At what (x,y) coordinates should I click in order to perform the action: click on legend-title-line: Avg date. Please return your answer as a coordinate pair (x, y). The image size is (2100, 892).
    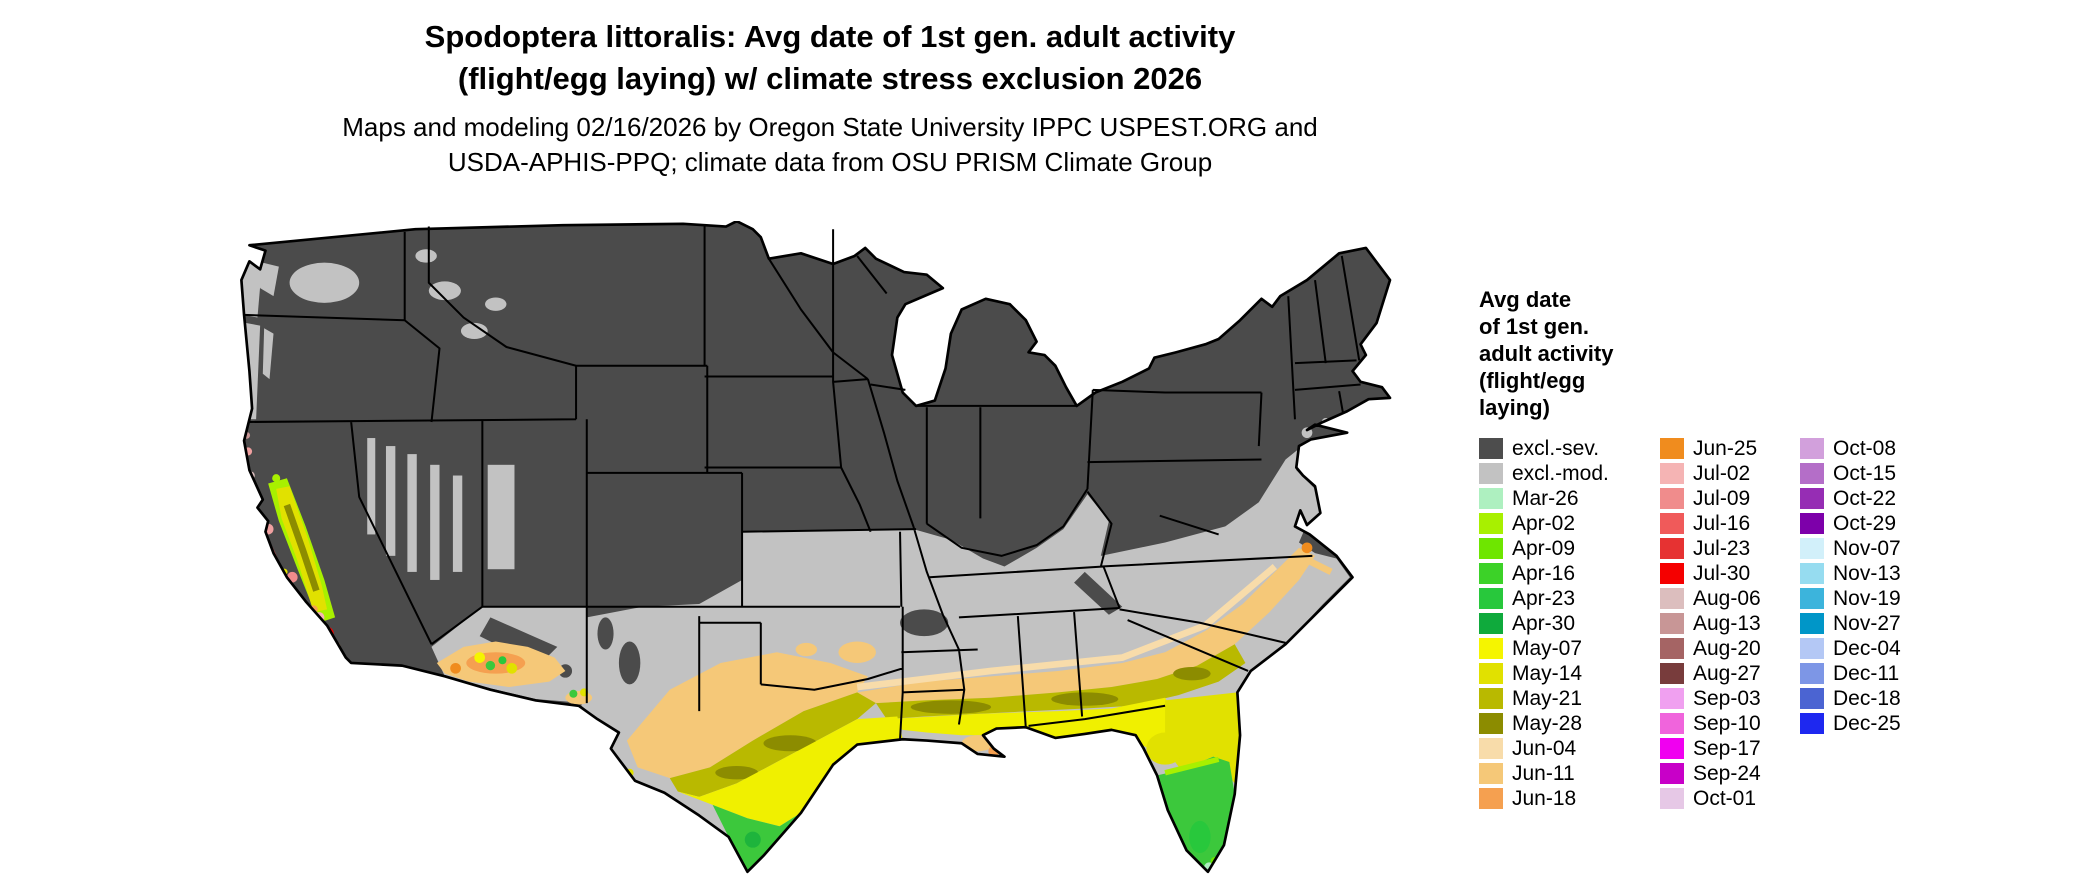
    Looking at the image, I should click on (1525, 299).